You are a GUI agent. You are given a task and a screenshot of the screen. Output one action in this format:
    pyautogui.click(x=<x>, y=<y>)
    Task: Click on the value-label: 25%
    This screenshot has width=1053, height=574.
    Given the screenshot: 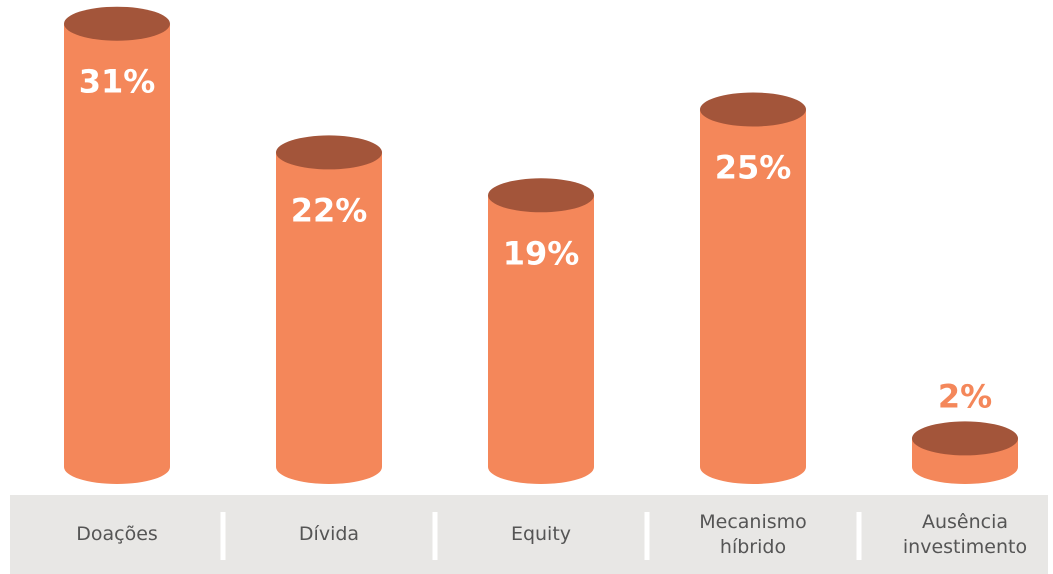 What is the action you would take?
    pyautogui.click(x=753, y=168)
    